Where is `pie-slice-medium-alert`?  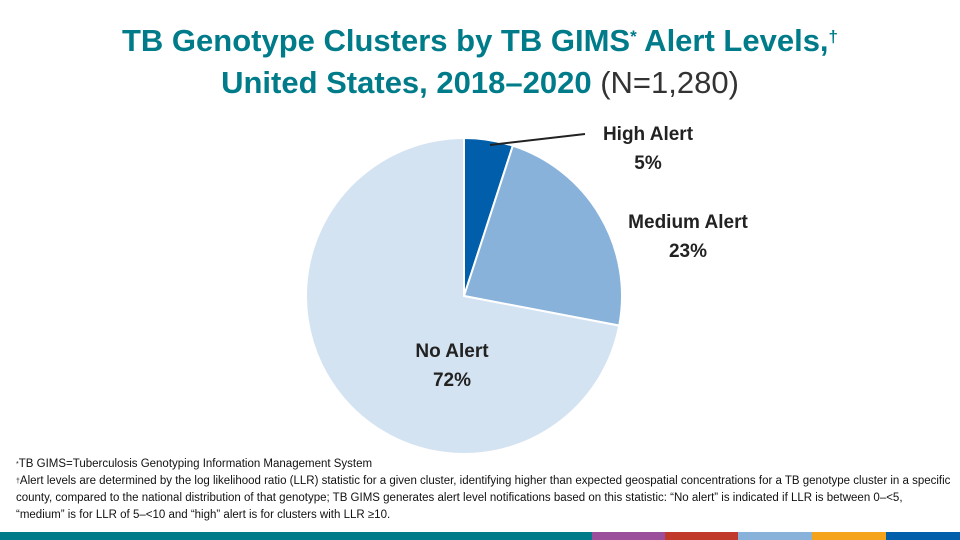 pie-slice-medium-alert is located at coordinates (542, 235).